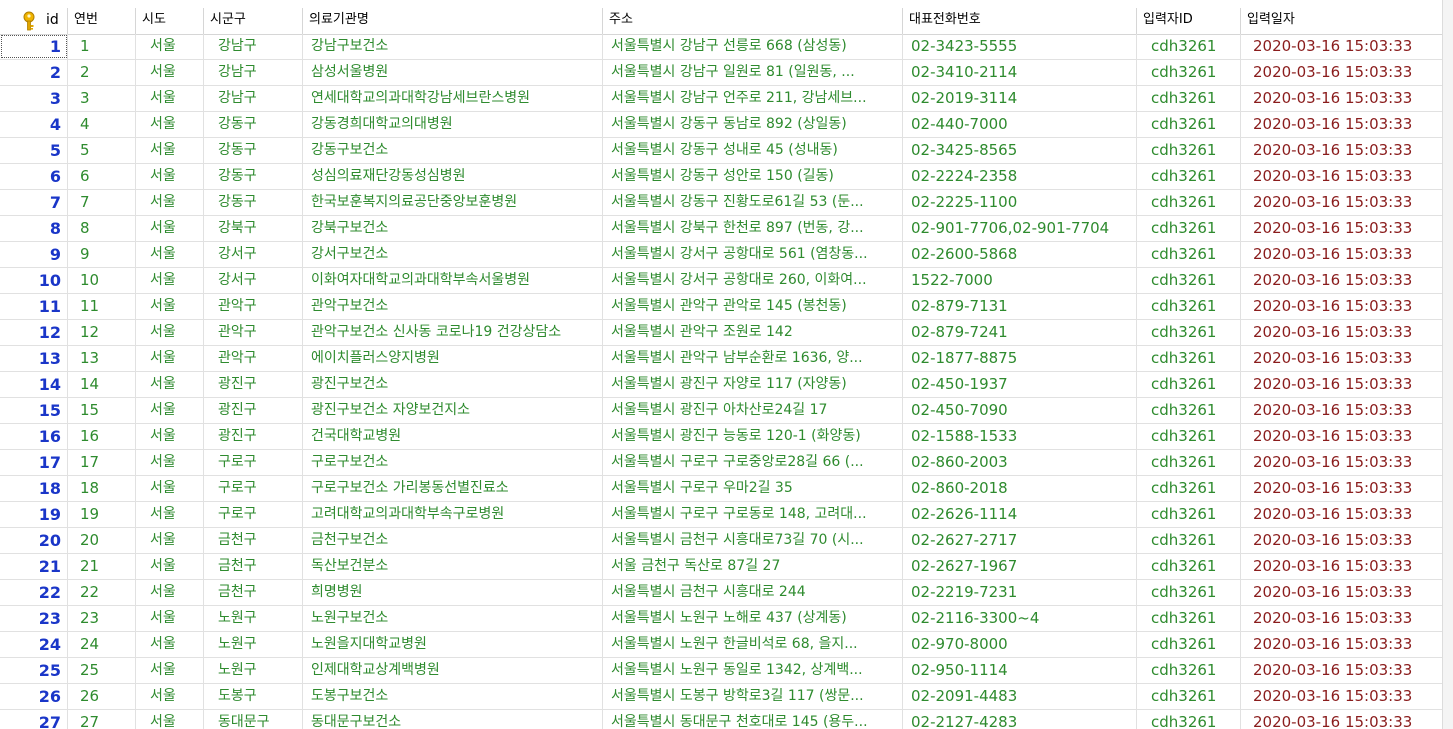 The height and width of the screenshot is (729, 1453). What do you see at coordinates (34, 306) in the screenshot?
I see `cell-id: 11` at bounding box center [34, 306].